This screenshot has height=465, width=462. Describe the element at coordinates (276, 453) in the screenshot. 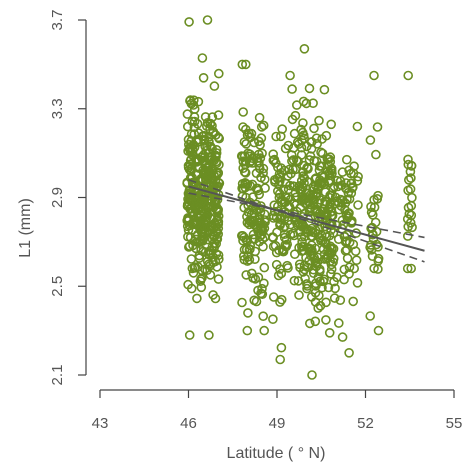

I see `x-axis-title: Latitude ( ° N)` at that location.